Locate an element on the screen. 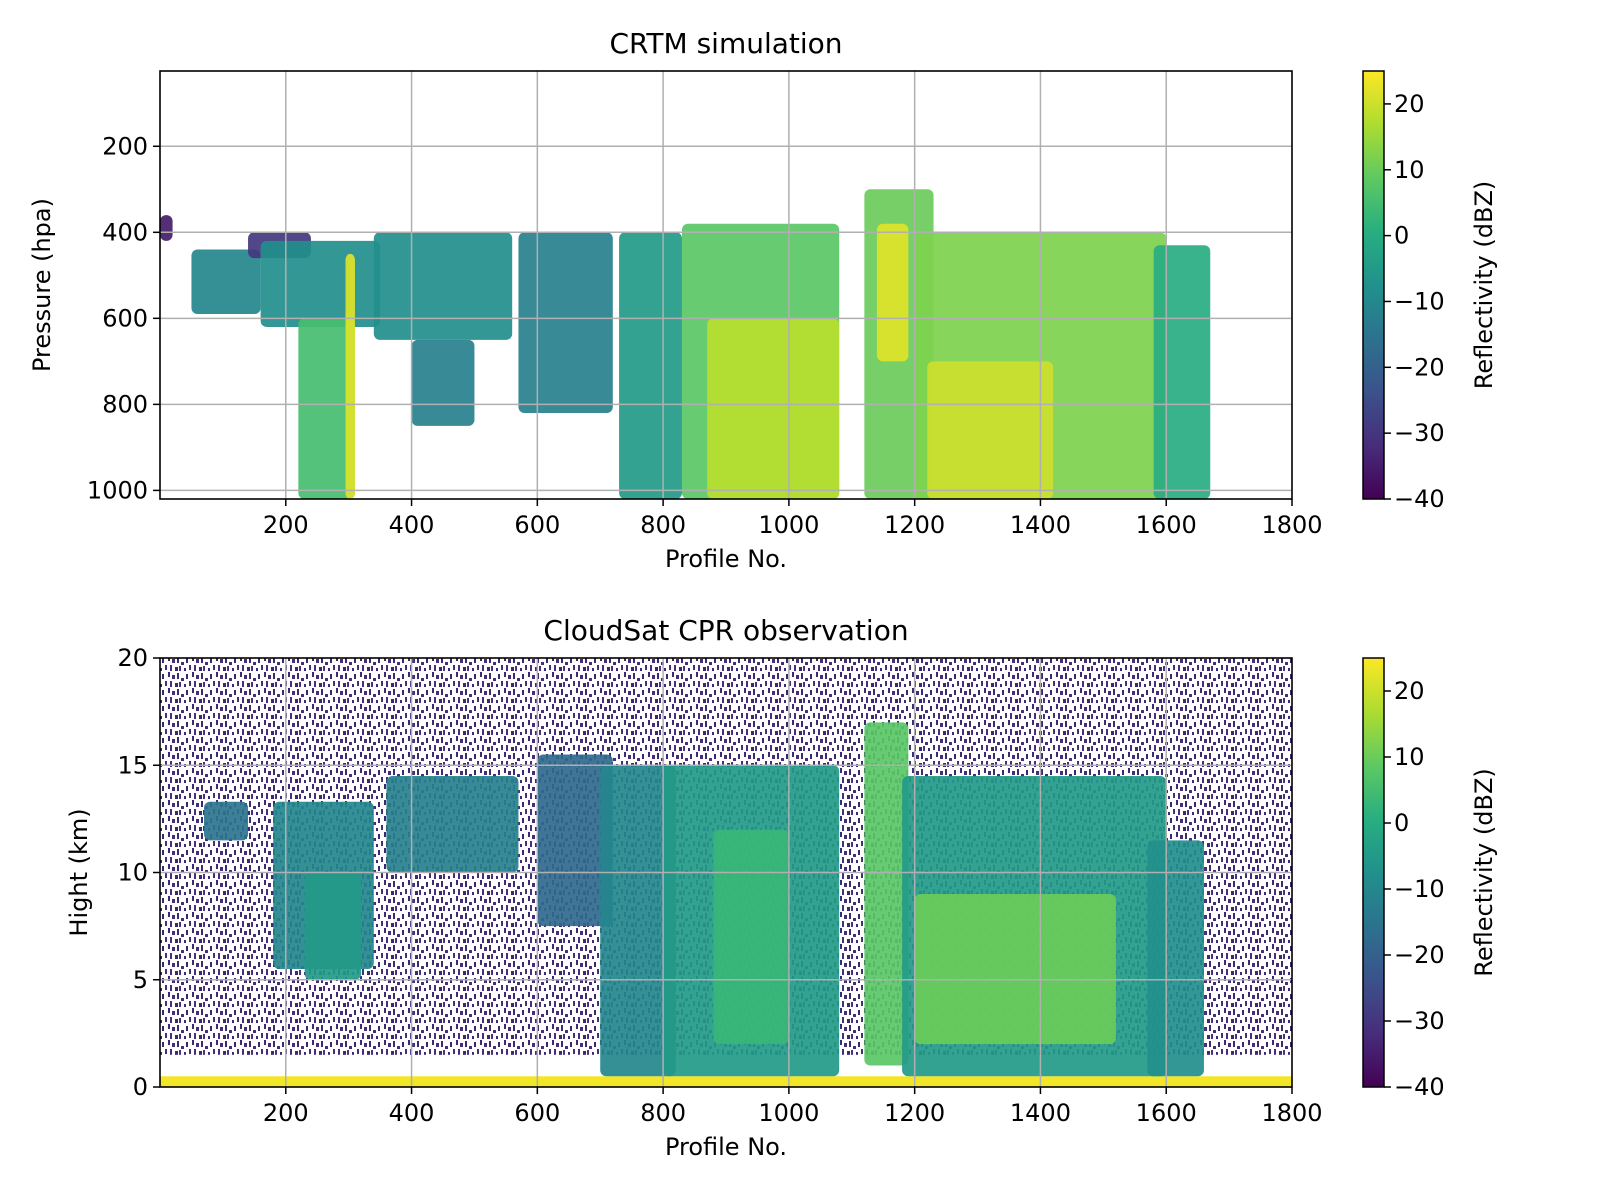 Image resolution: width=1600 pixels, height=1200 pixels. chart-title: CRTM simulation is located at coordinates (725, 43).